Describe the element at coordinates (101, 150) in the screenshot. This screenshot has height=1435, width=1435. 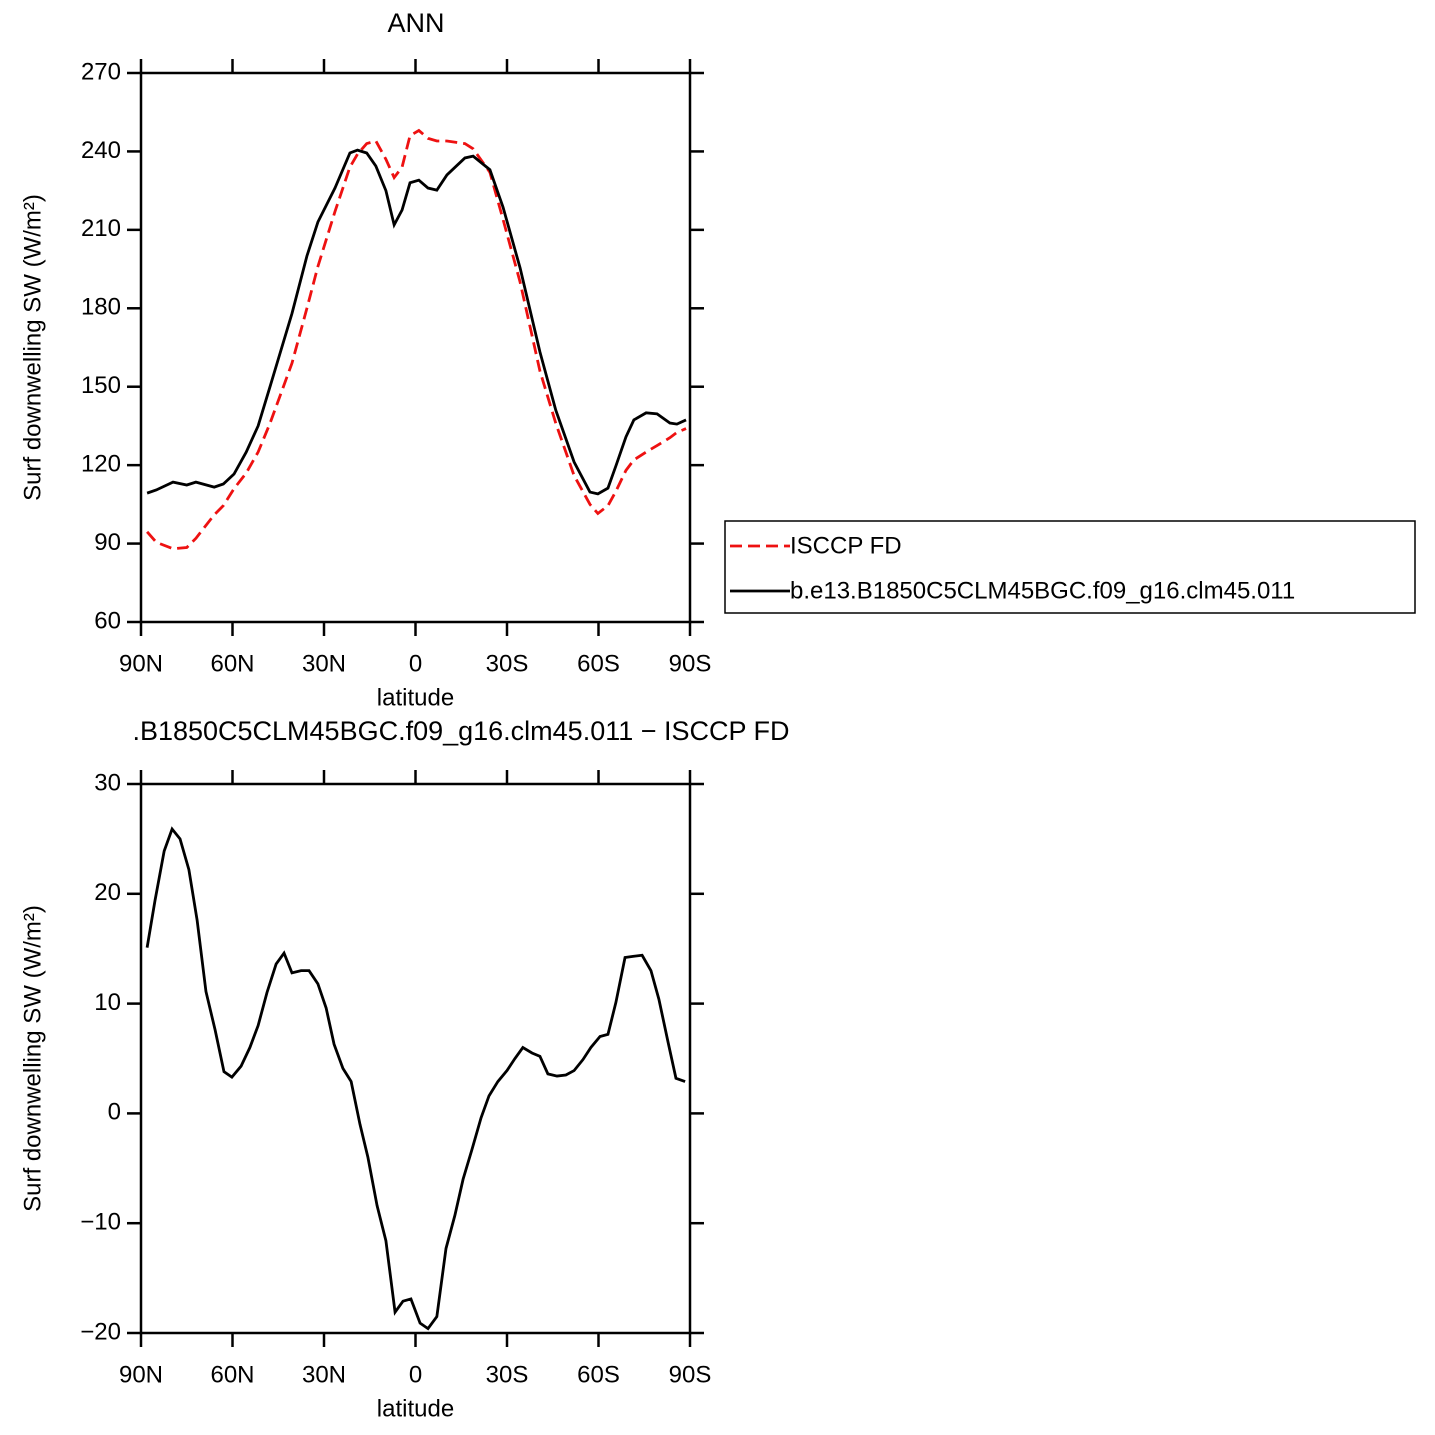
I see `y-tick-label: 240` at that location.